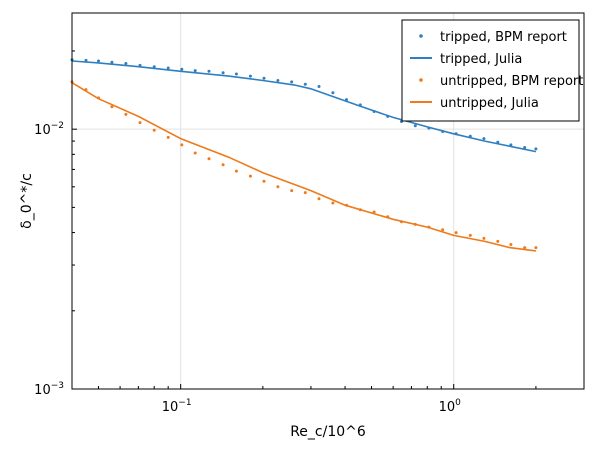 The width and height of the screenshot is (600, 454). Describe the element at coordinates (27, 201) in the screenshot. I see `y-axis-label: δ_0^*/c` at that location.